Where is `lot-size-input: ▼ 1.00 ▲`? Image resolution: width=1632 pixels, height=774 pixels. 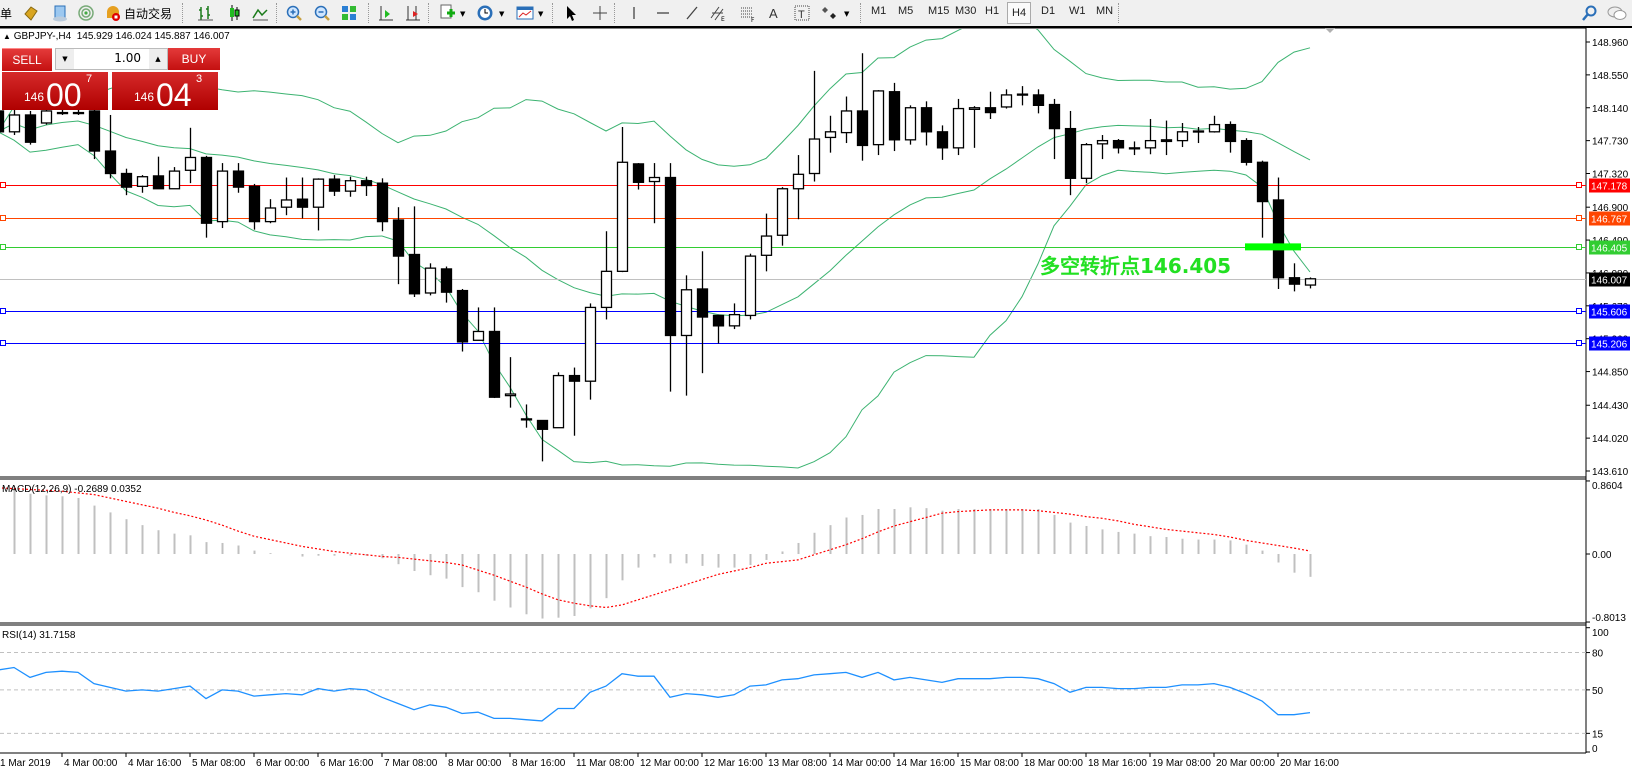
lot-size-input: ▼ 1.00 ▲ is located at coordinates (111, 59).